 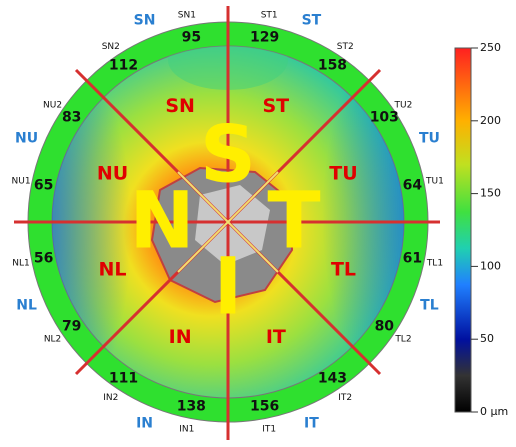 I want to click on region-label: NL, so click(x=26, y=305).